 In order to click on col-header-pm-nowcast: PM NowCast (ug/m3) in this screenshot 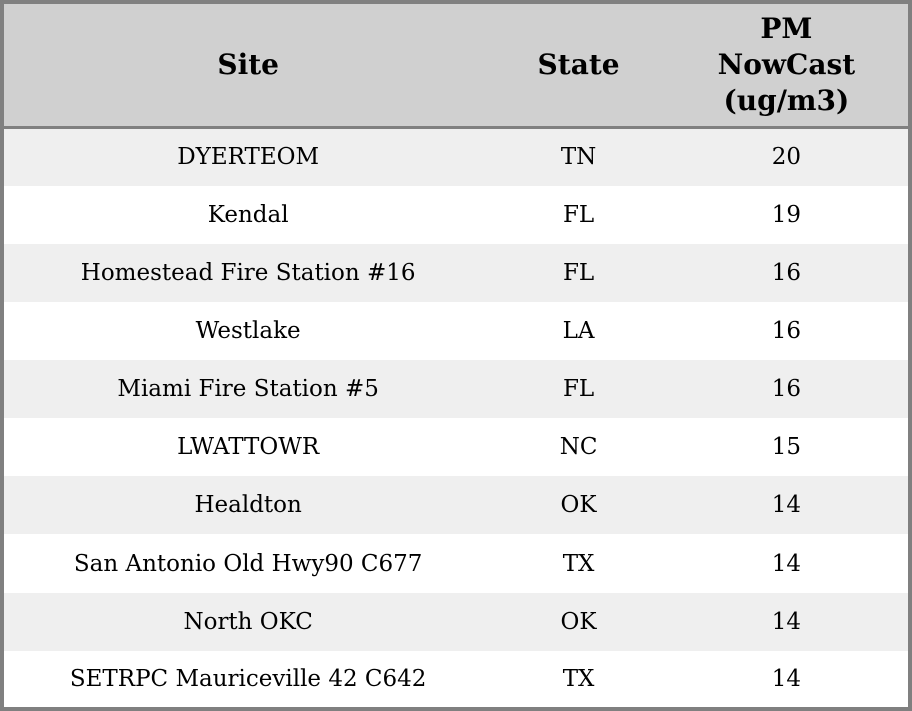, I will do `click(787, 65)`.